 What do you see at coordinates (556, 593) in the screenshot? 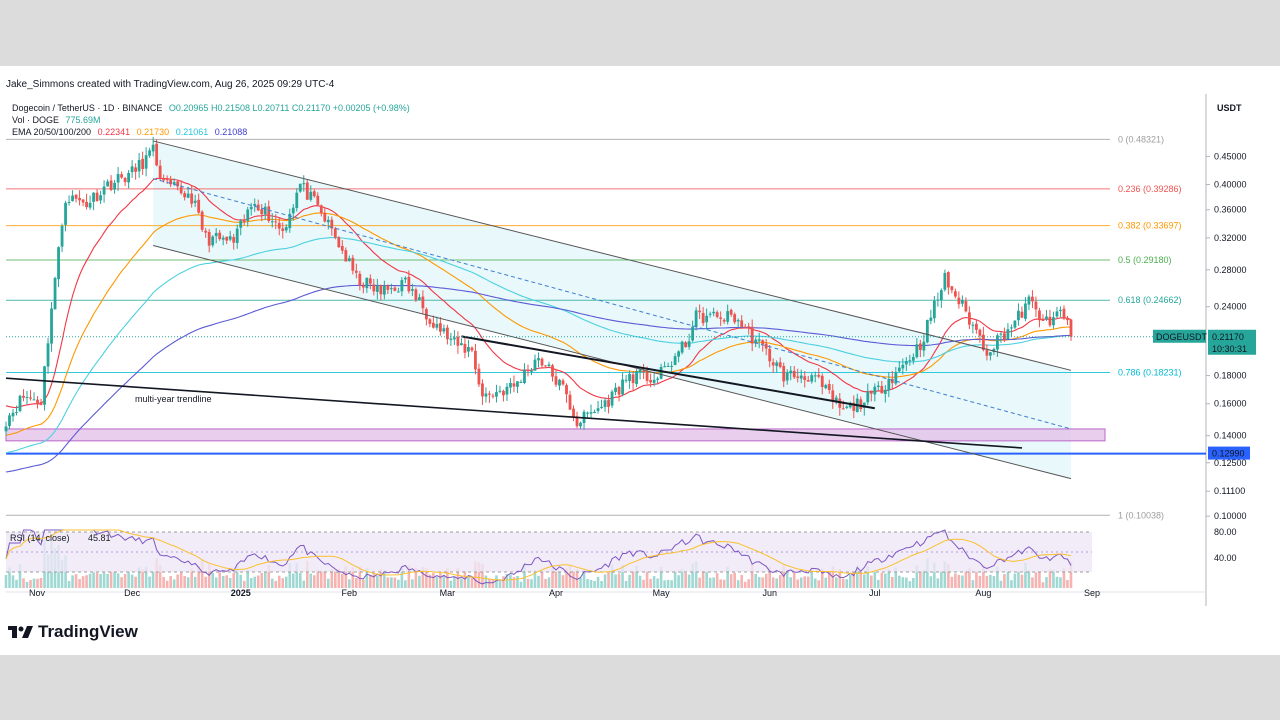
I see `x-tick-label-5: Apr` at bounding box center [556, 593].